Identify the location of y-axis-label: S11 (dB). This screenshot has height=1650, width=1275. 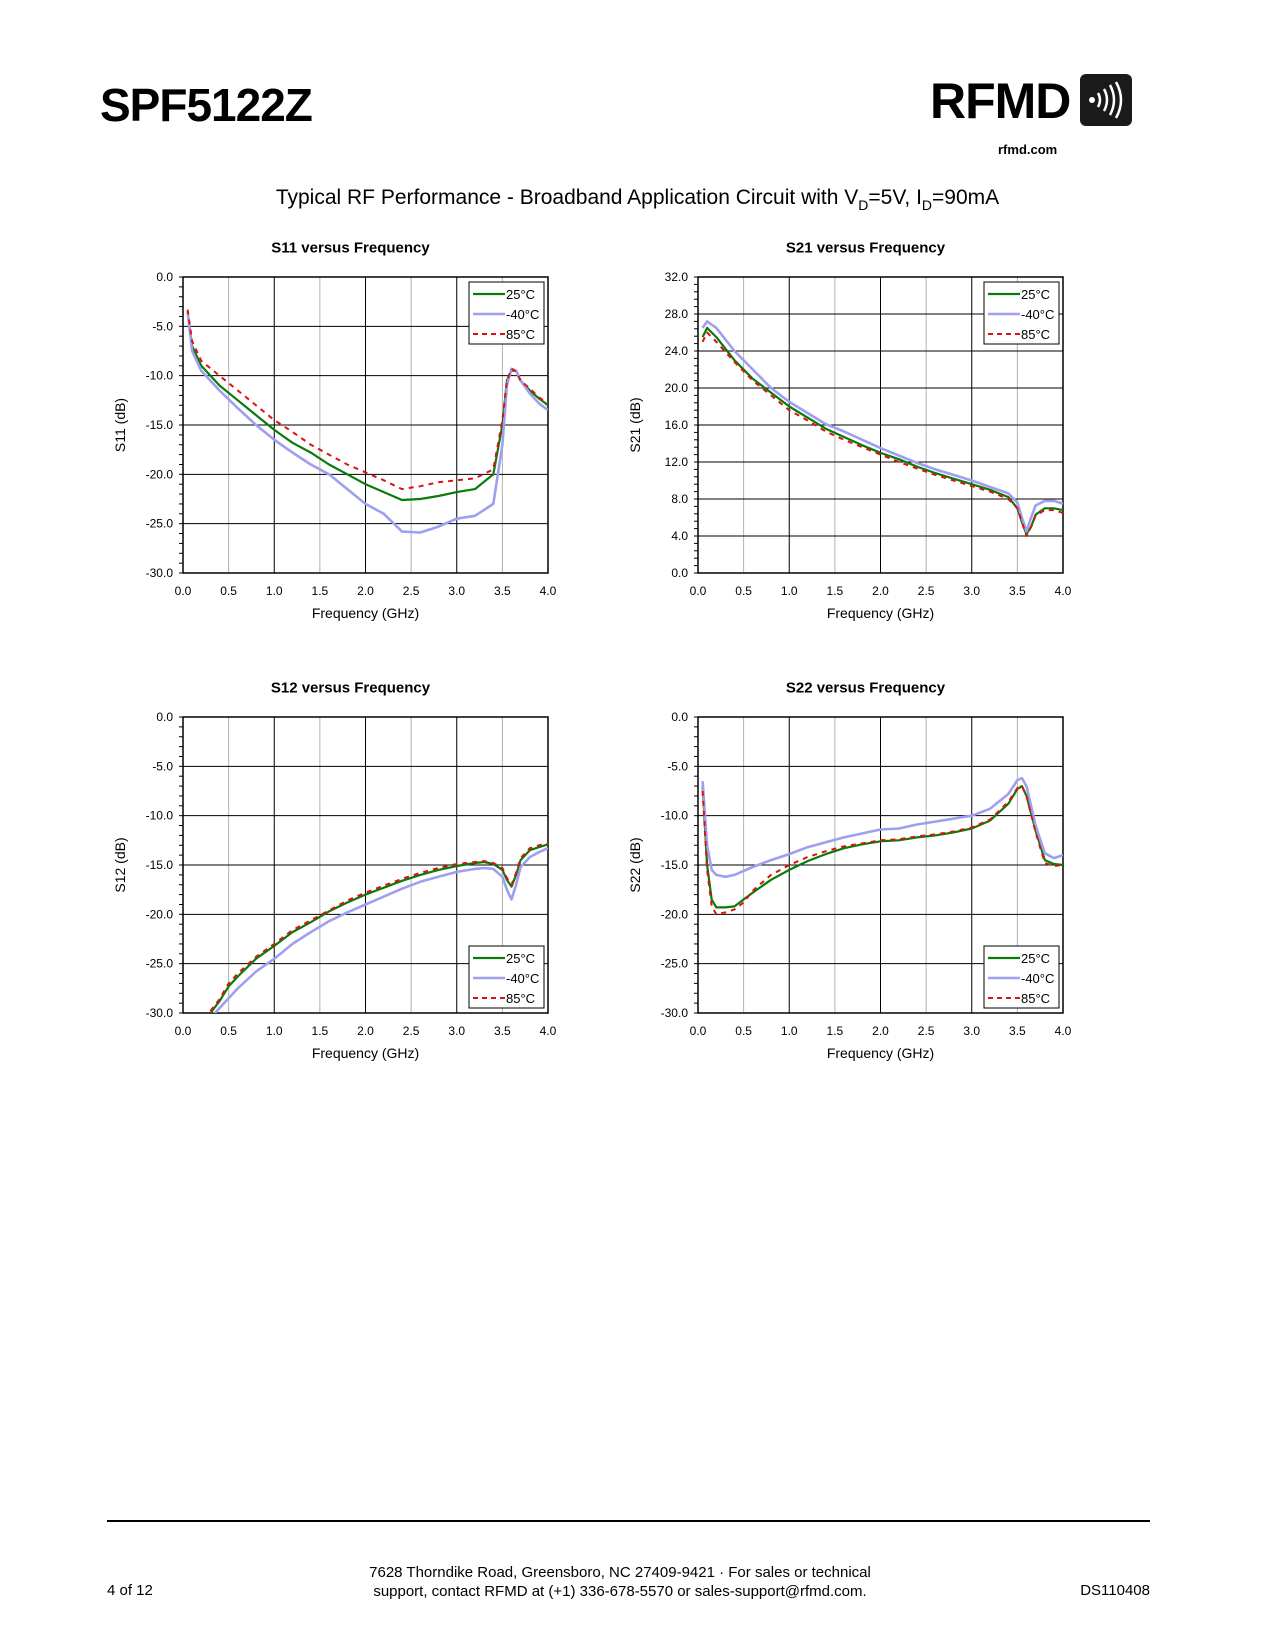
(120, 425).